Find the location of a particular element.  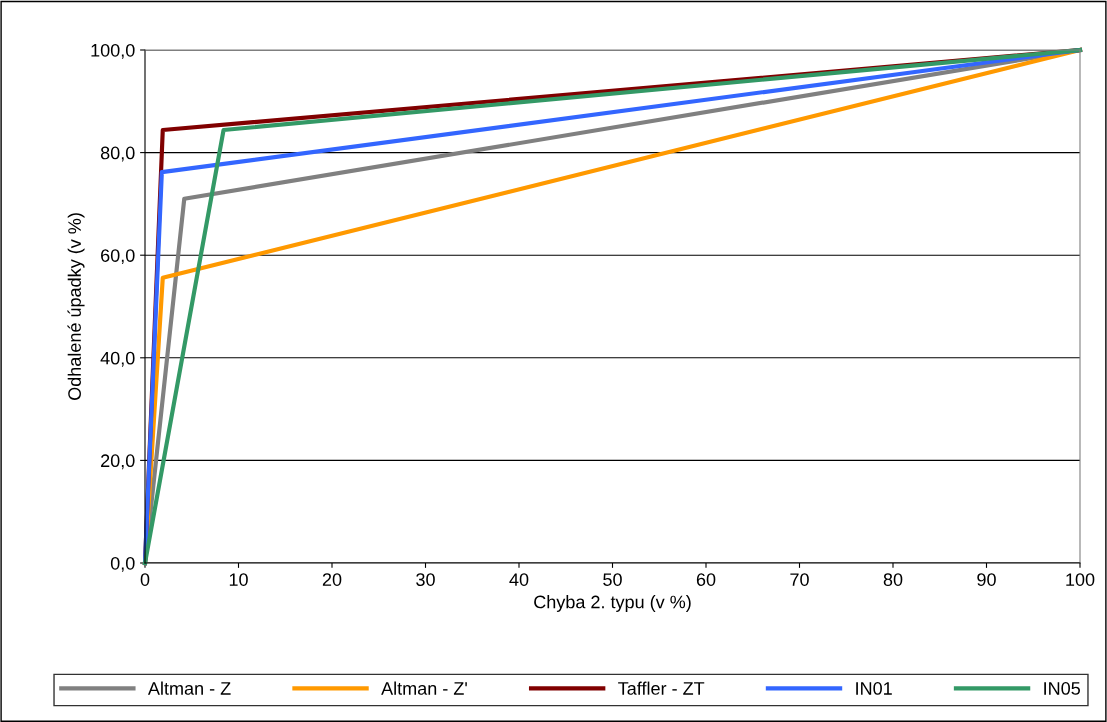

y-axis-title: Odhalené úpadky (v %) is located at coordinates (76, 306).